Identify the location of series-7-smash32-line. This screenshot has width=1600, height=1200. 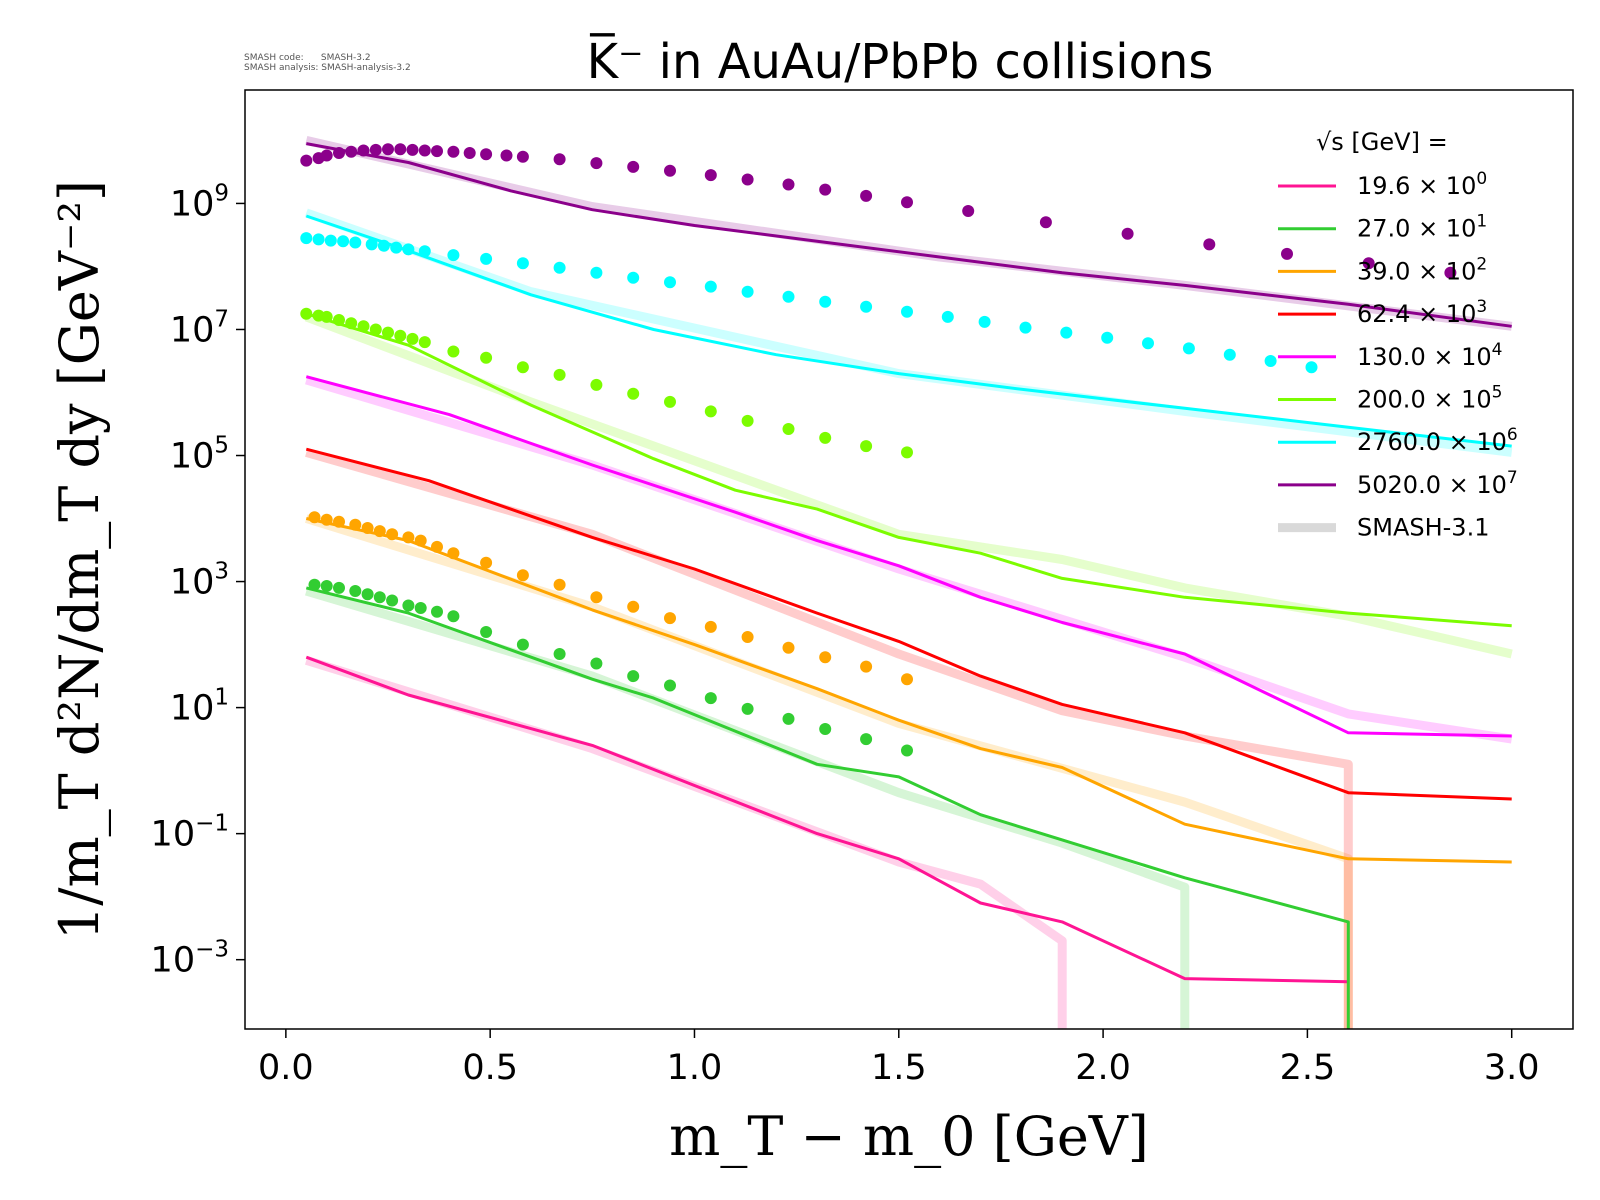
(909, 235).